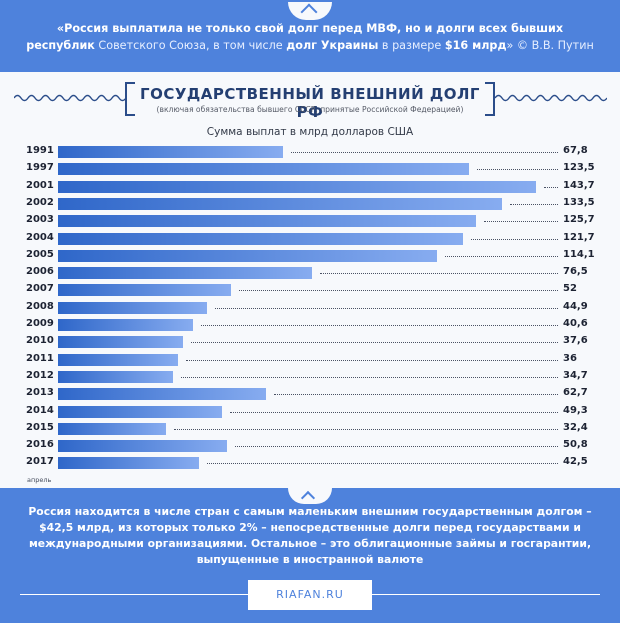  Describe the element at coordinates (40, 254) in the screenshot. I see `category-label: 2005` at that location.